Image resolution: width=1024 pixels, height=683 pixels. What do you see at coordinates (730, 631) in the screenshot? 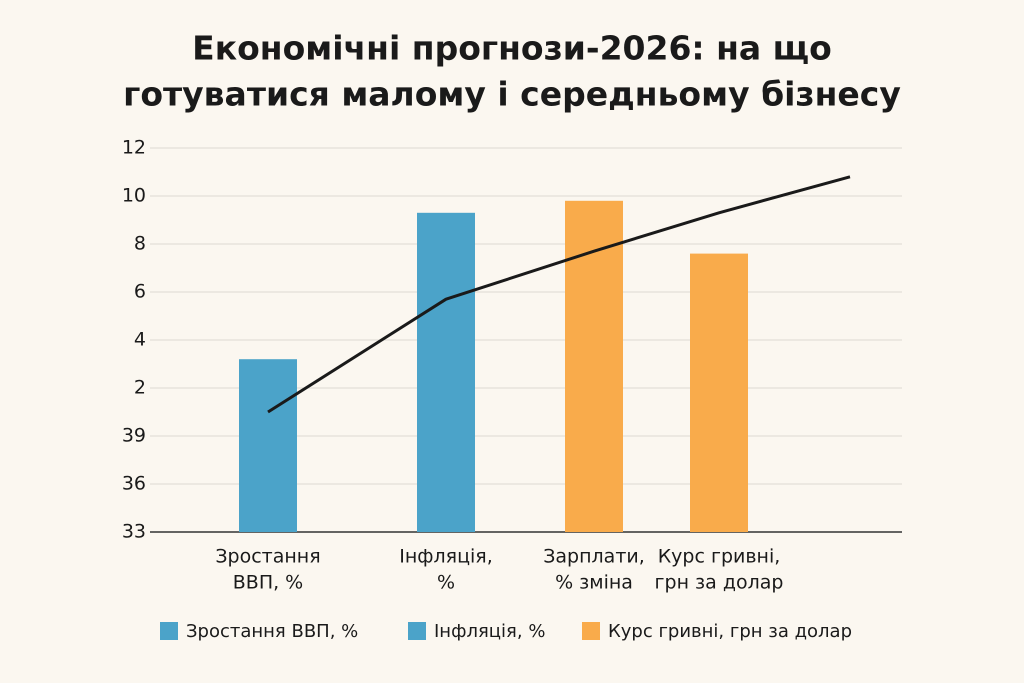
I see `legend-label: Курс гривні, грн за долар` at bounding box center [730, 631].